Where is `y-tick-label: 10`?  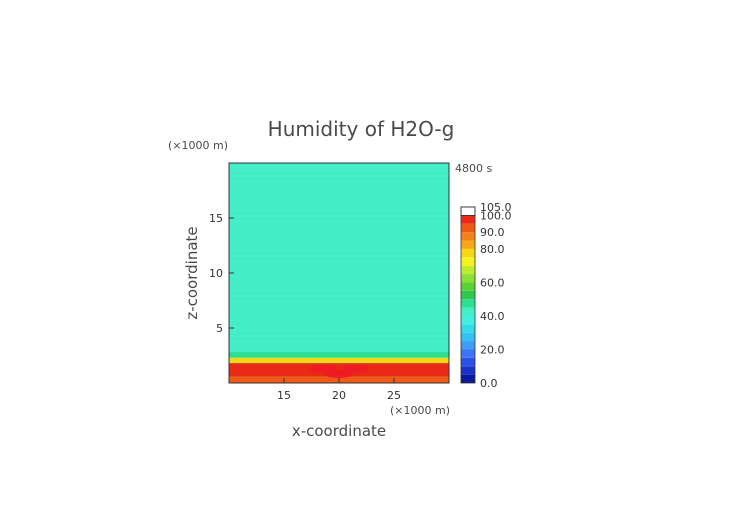 y-tick-label: 10 is located at coordinates (216, 273).